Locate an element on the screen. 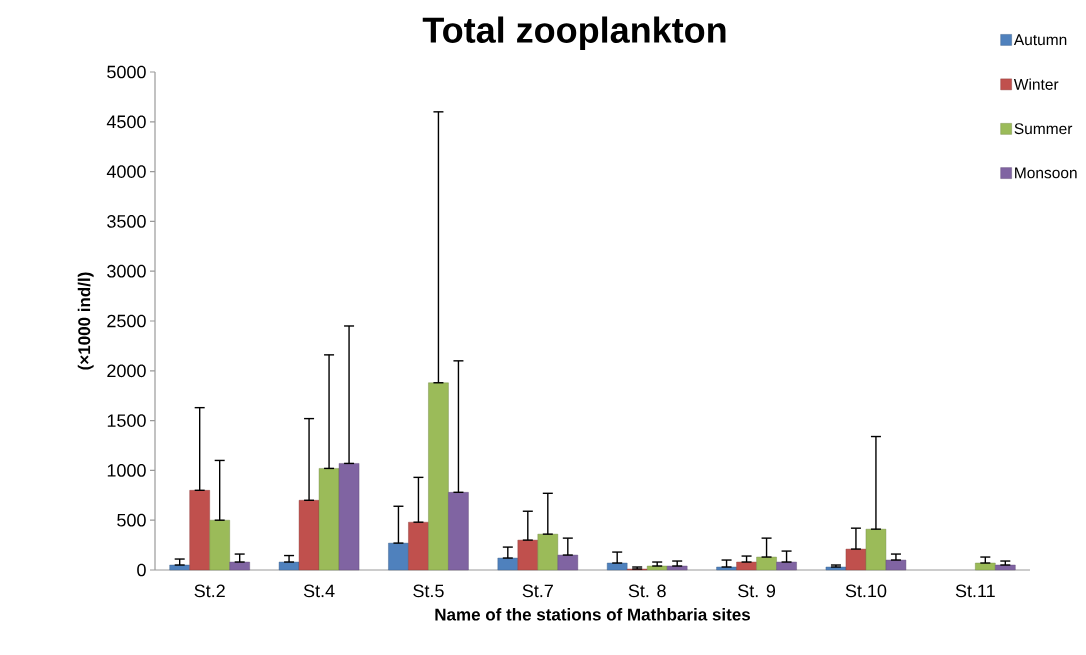 The height and width of the screenshot is (655, 1086). x-axis-title: Name of the stations of Mathbaria sites is located at coordinates (592, 614).